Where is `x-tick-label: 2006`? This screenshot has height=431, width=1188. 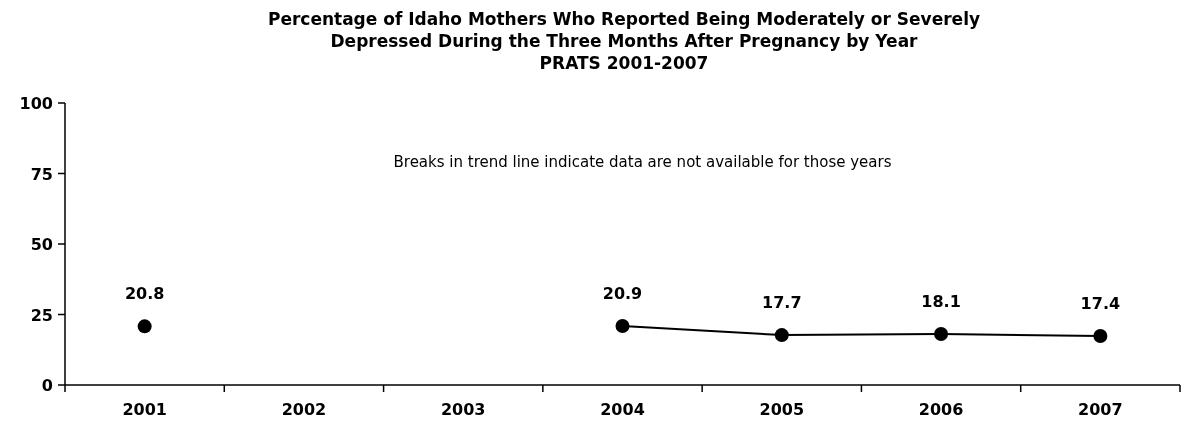 x-tick-label: 2006 is located at coordinates (941, 409).